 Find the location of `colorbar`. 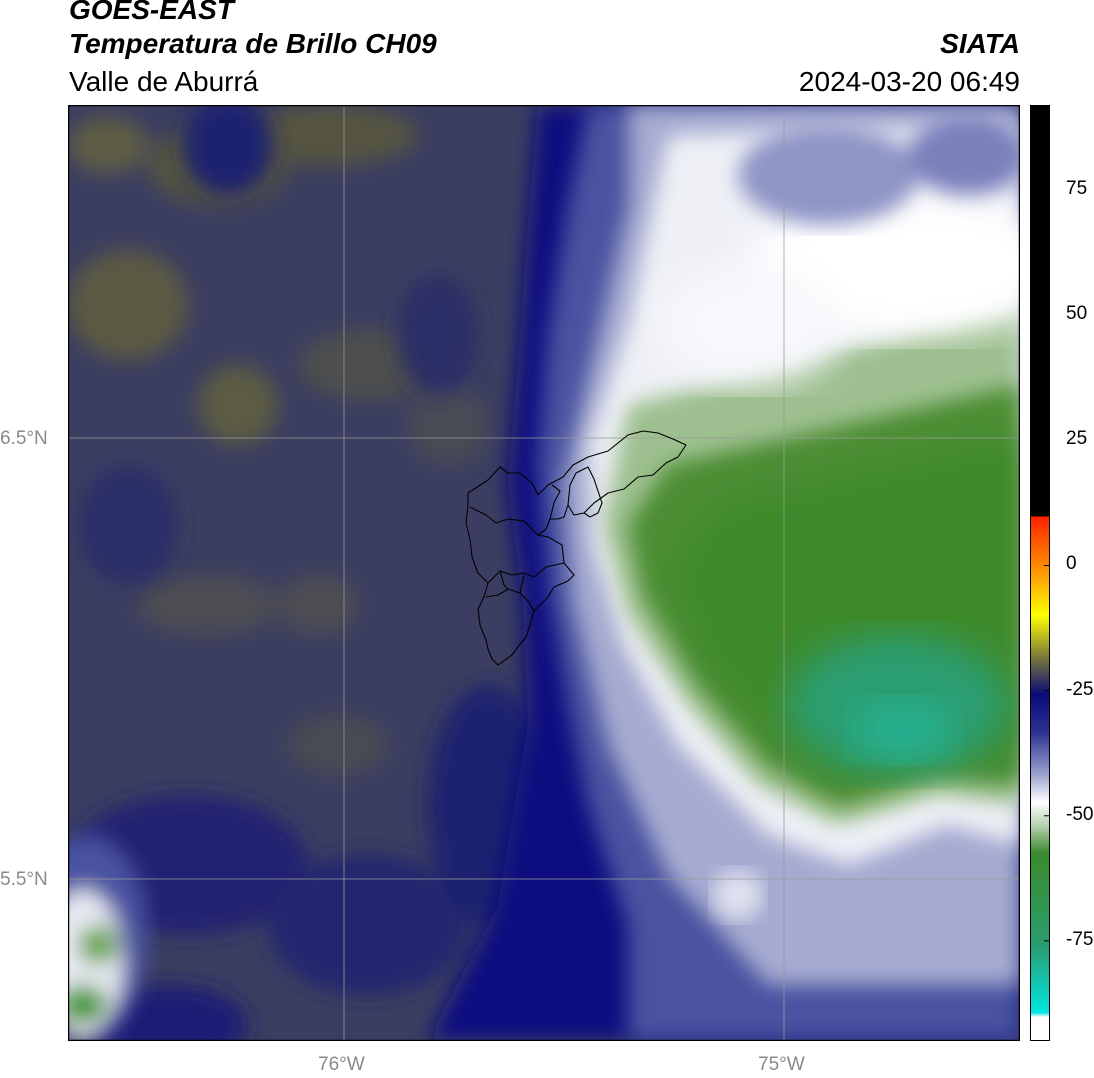

colorbar is located at coordinates (1040, 573).